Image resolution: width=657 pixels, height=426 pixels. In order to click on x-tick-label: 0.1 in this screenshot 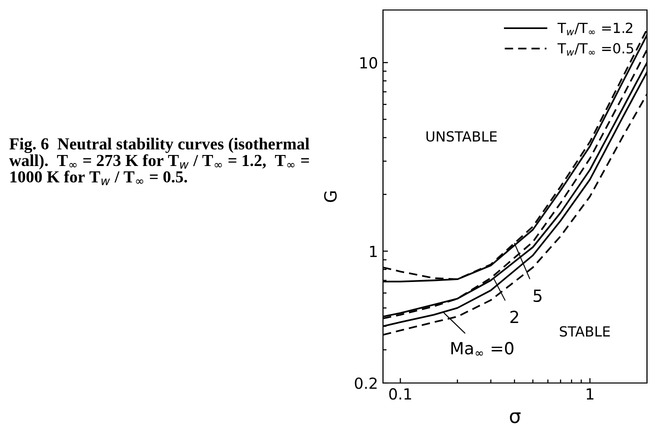, I will do `click(400, 394)`.